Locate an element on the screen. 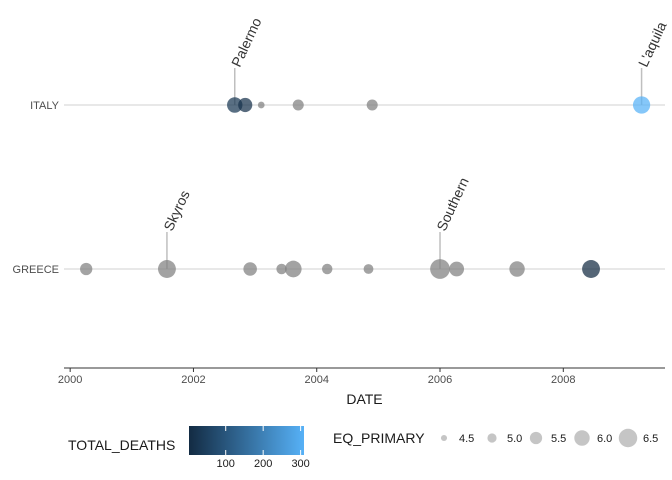  color-legend: TOTAL_DEATHS 100 200 300 is located at coordinates (189, 448).